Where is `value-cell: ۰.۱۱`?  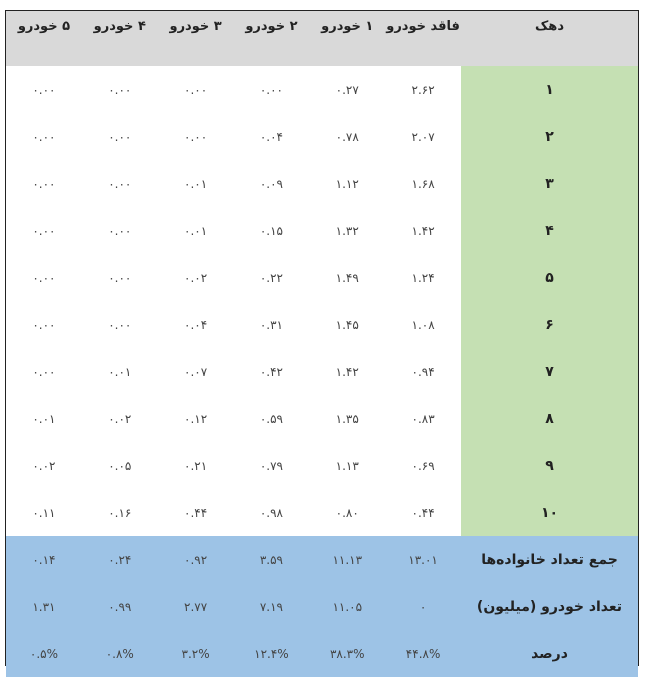
value-cell: ۰.۱۱ is located at coordinates (44, 512).